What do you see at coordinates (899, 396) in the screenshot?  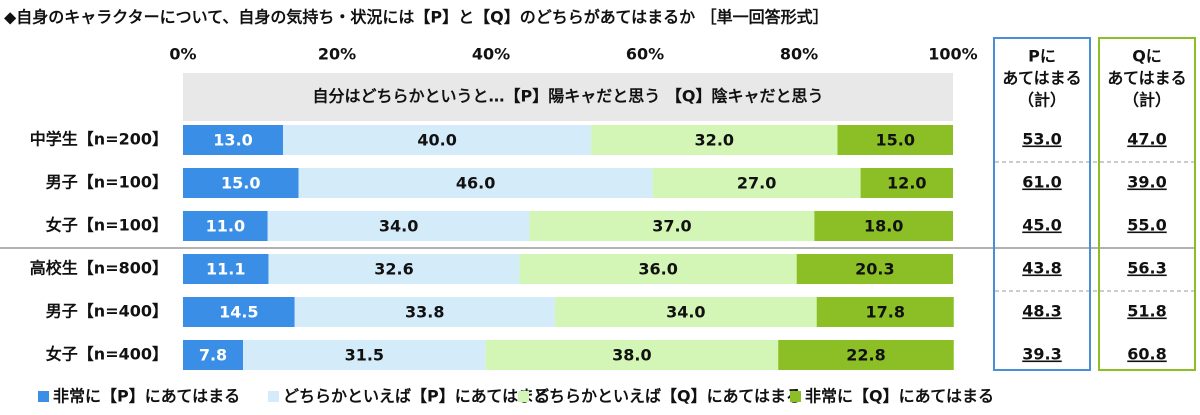 I see `legend-label: 非常に【Q】にあてはまる` at bounding box center [899, 396].